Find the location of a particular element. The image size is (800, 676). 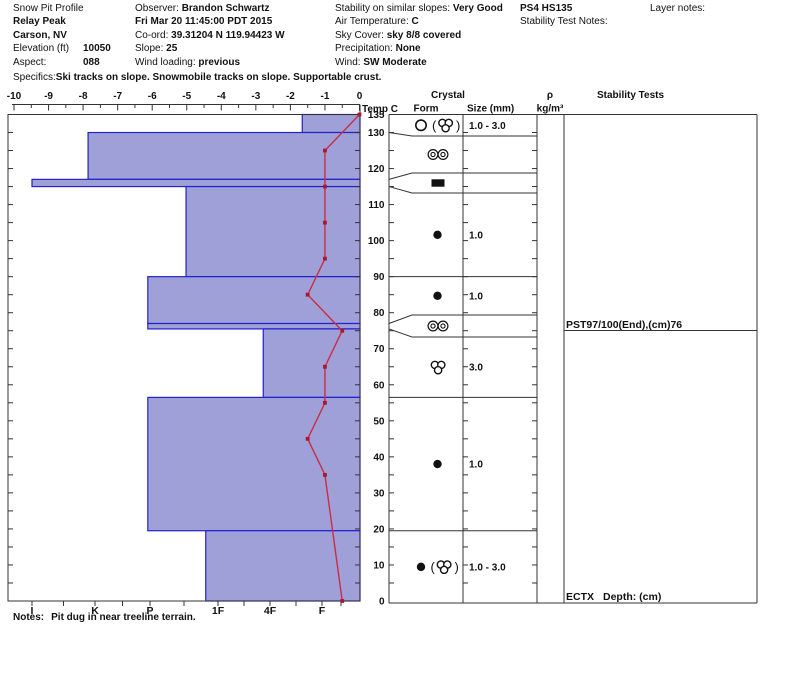

header-stability-similar-slopes-label: Stability on similar slopes: is located at coordinates (393, 8).